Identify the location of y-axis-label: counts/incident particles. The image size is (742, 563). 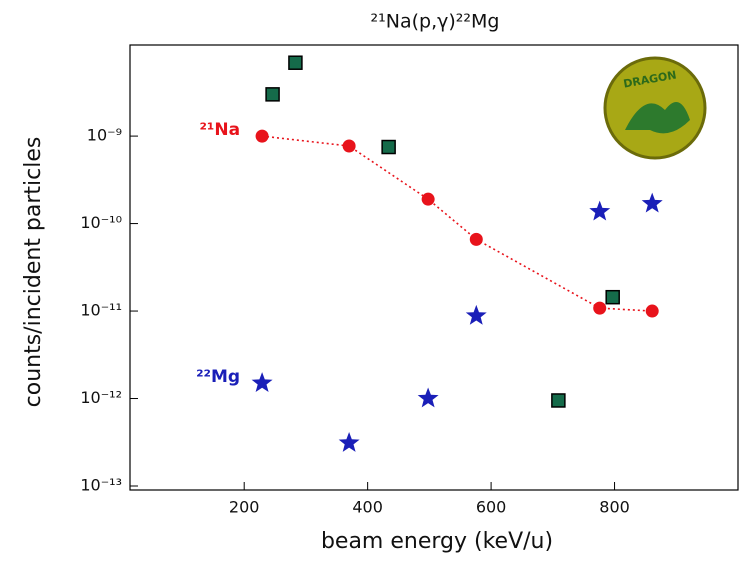
(33, 272).